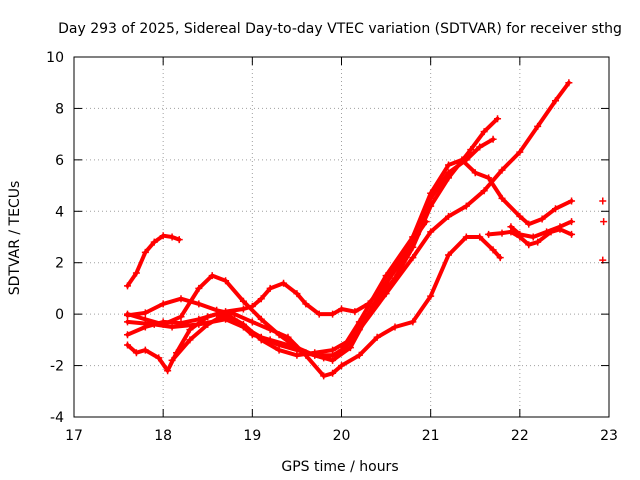 The image size is (640, 480). I want to click on x-tick-label: 21, so click(431, 436).